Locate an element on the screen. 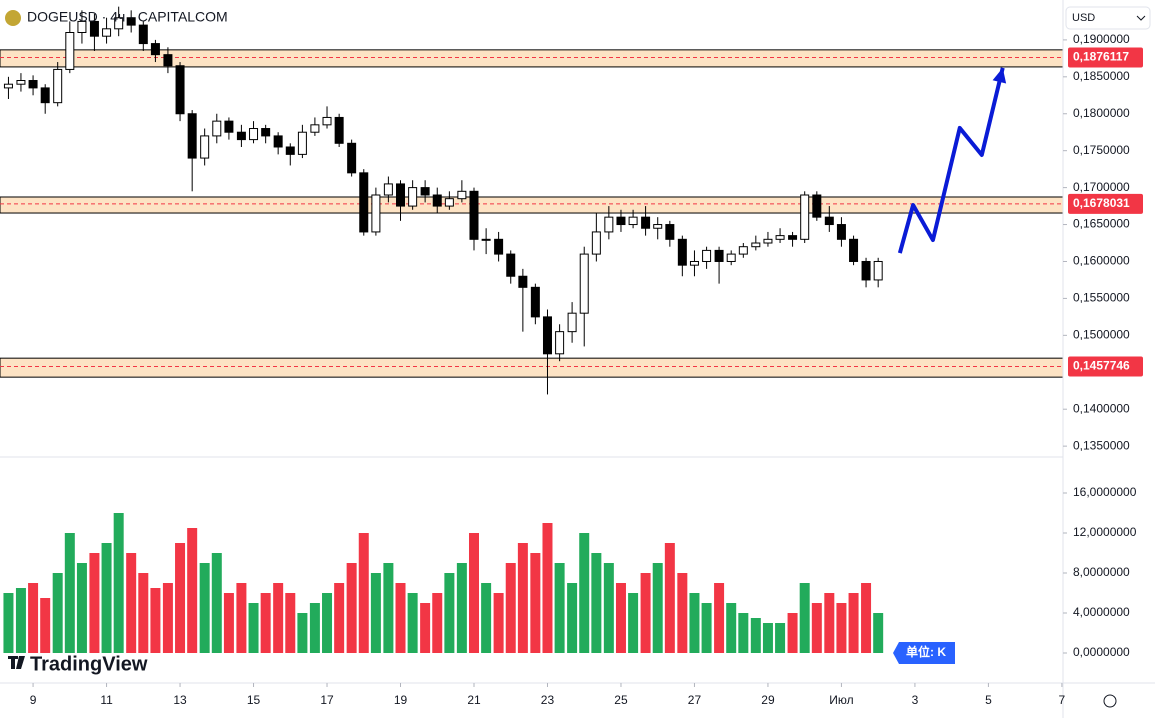 This screenshot has width=1155, height=718. x-tick-label: 21 is located at coordinates (474, 700).